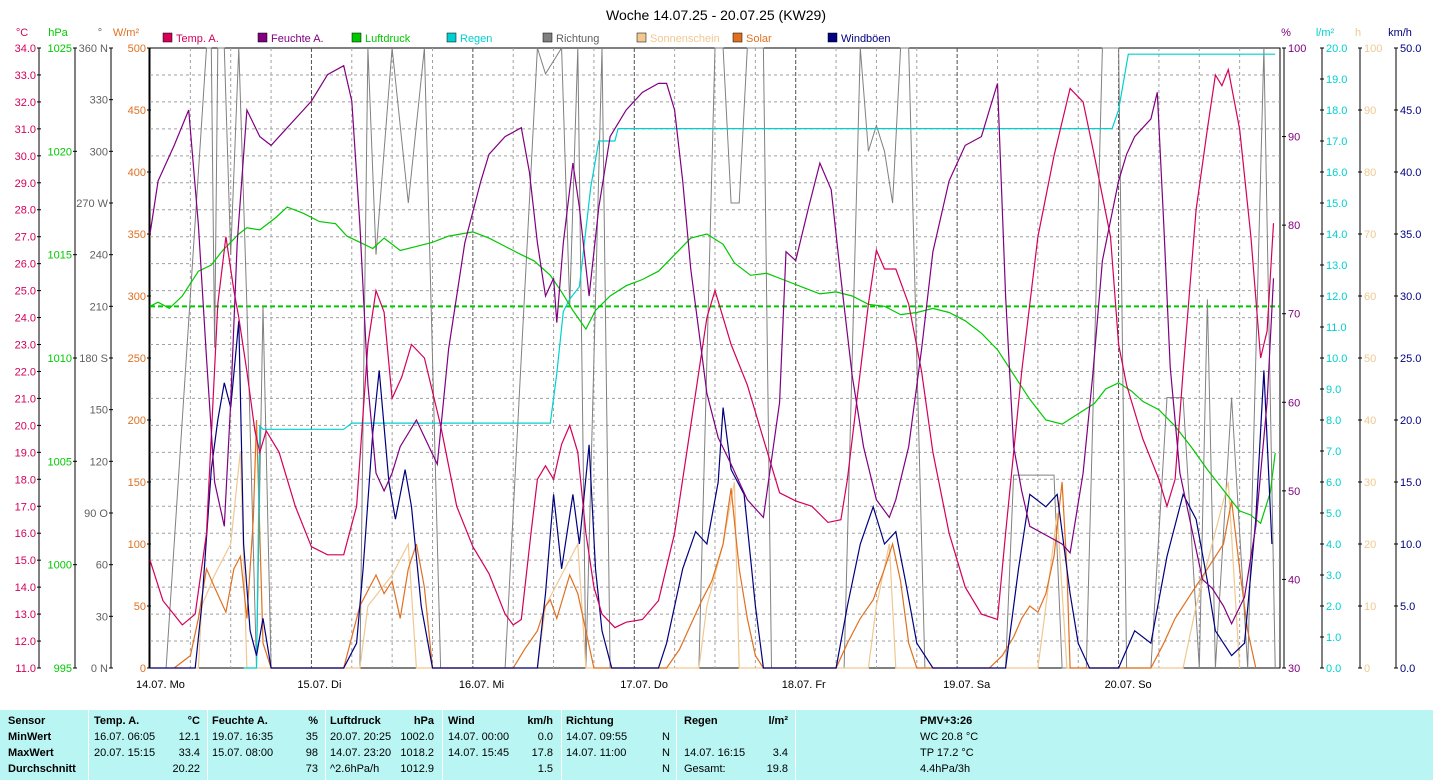  Describe the element at coordinates (945, 769) in the screenshot. I see `pmv-pressure-trend: 4.4hPa/3h` at that location.